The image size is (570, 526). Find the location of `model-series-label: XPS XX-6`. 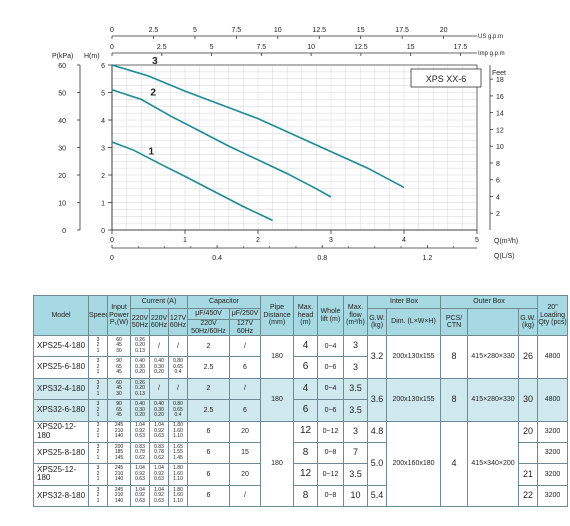

model-series-label: XPS XX-6 is located at coordinates (446, 79).